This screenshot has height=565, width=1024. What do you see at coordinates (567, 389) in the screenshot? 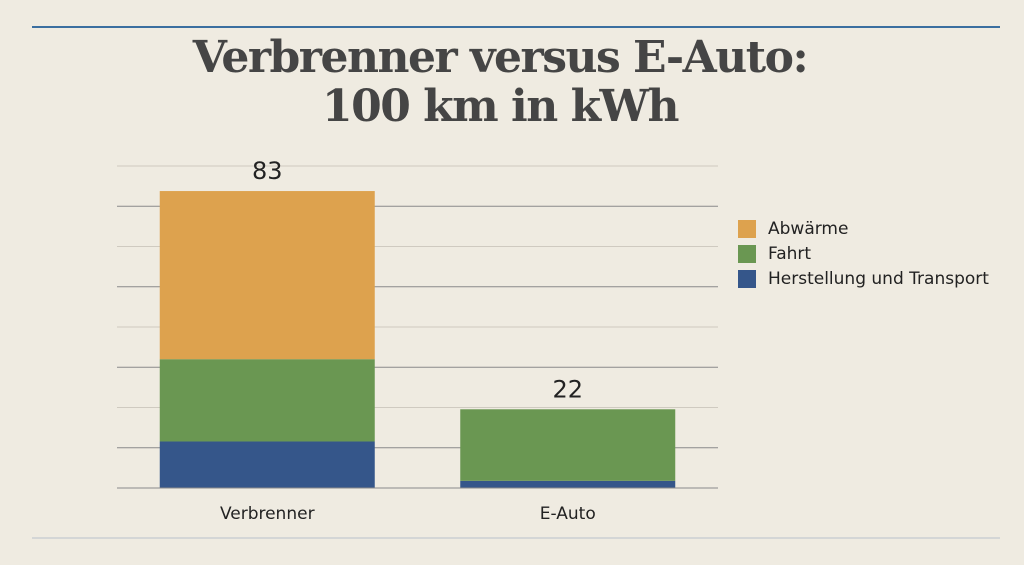
I see `total-label: 22` at bounding box center [567, 389].